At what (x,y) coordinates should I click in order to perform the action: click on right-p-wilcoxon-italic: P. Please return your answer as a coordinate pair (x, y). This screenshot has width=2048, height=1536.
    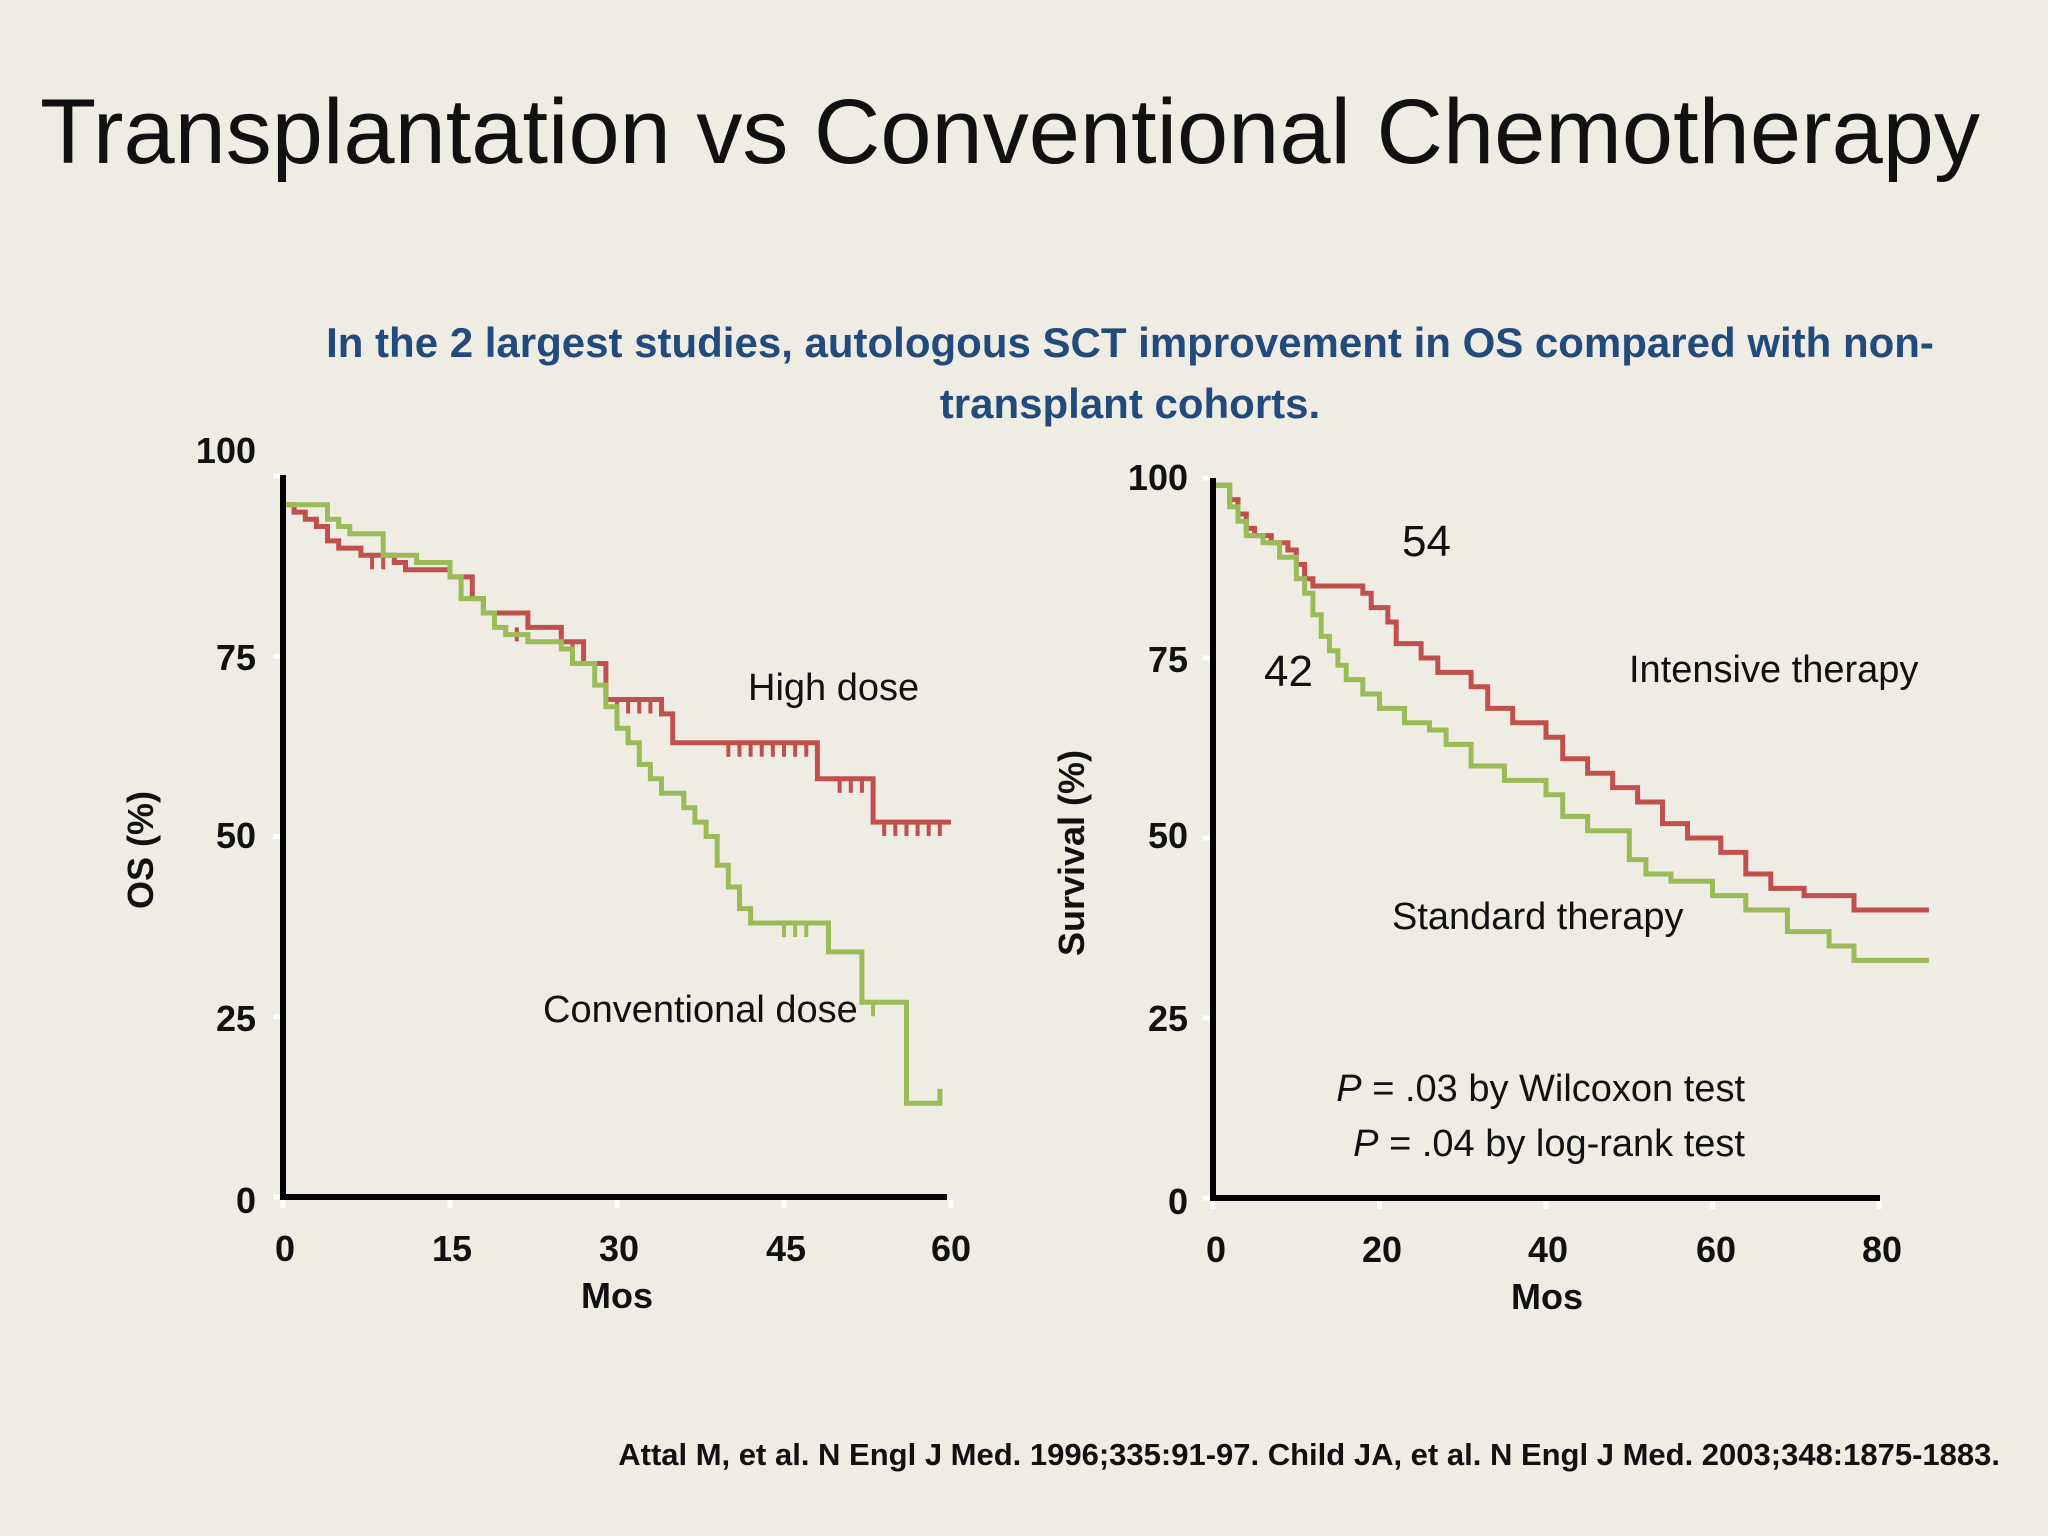
    Looking at the image, I should click on (1349, 1089).